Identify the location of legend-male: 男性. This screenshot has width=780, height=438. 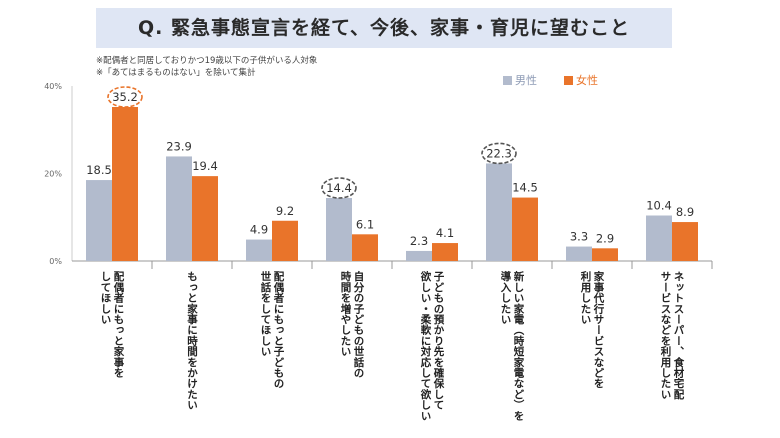
(520, 80).